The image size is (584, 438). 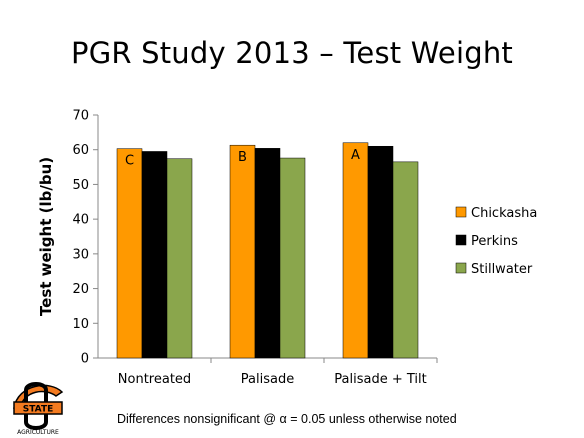 I want to click on legend-swatch-perkins, so click(x=461, y=240).